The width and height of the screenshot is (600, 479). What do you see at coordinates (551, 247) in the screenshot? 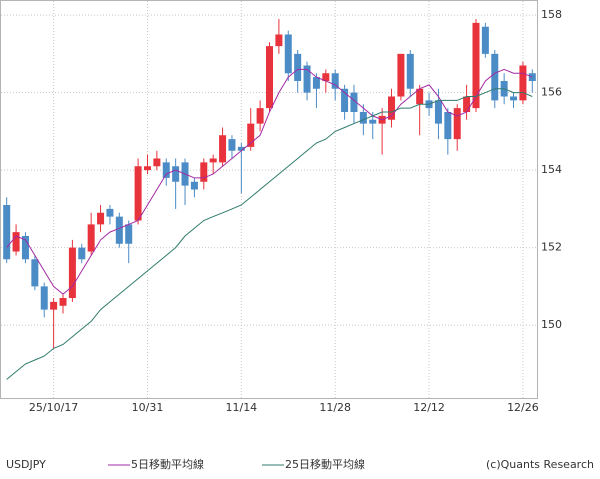
I see `y-tick-label: 152` at bounding box center [551, 247].